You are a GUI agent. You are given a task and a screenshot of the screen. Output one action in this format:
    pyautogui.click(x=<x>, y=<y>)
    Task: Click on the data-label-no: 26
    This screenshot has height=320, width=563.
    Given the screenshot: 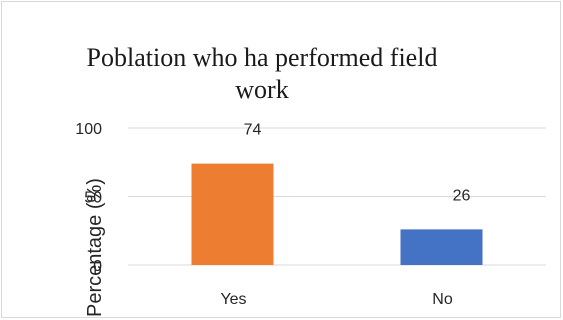 What is the action you would take?
    pyautogui.click(x=462, y=195)
    